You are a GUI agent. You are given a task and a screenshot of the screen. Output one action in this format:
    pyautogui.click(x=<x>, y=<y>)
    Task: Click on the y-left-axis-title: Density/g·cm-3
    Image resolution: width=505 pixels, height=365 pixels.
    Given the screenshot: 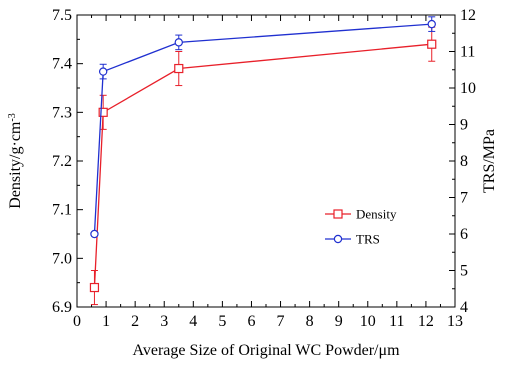 What is the action you would take?
    pyautogui.click(x=16, y=160)
    